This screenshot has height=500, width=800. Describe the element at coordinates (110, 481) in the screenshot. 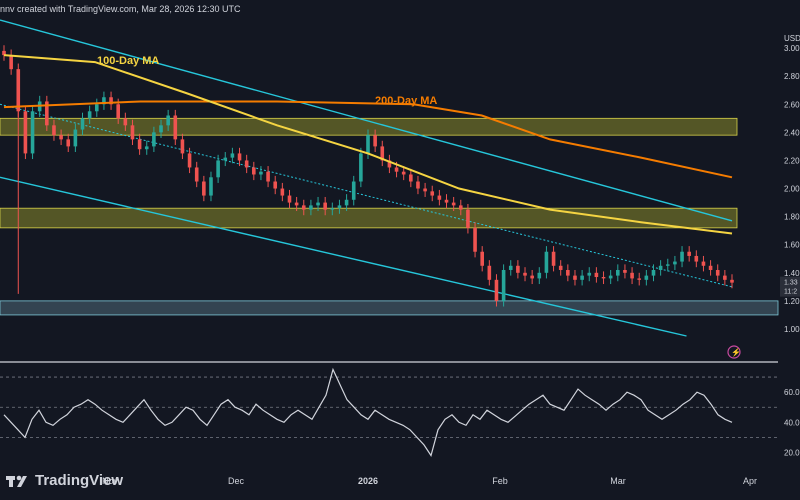

I see `time-axis-label: Nov` at that location.